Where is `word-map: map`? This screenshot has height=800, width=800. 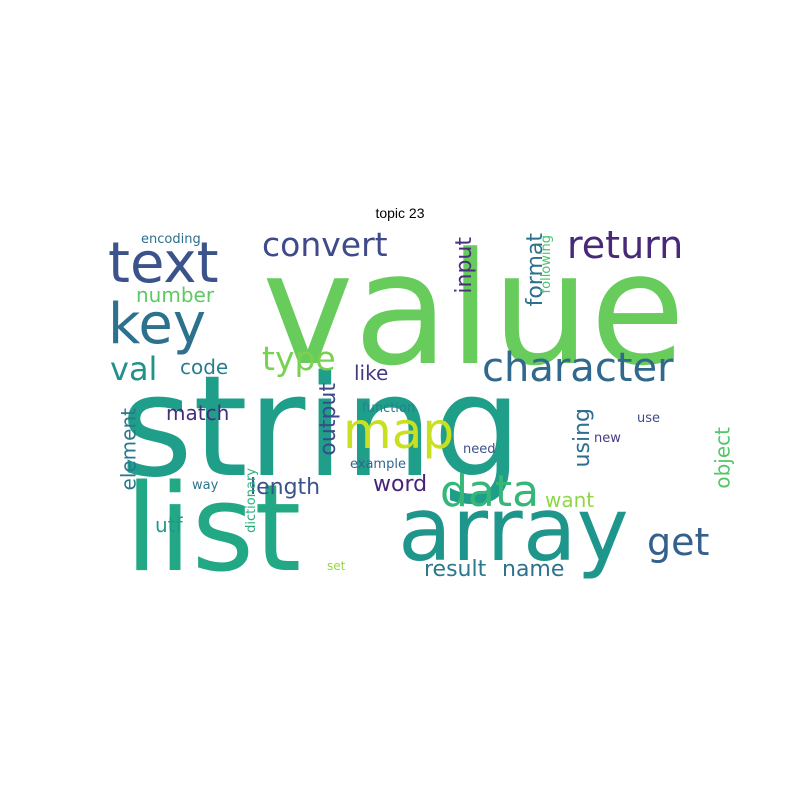
word-map: map is located at coordinates (398, 431).